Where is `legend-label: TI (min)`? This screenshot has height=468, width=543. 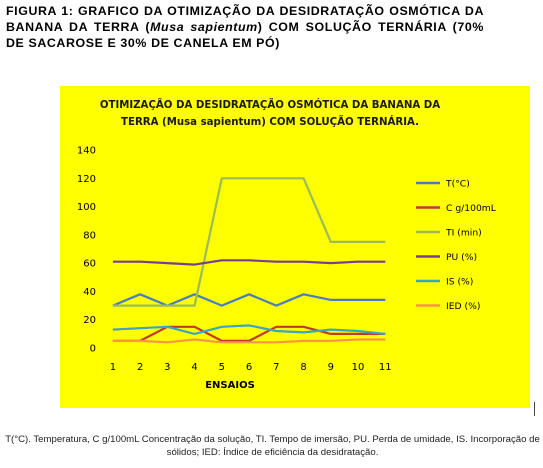
legend-label: TI (min) is located at coordinates (463, 233).